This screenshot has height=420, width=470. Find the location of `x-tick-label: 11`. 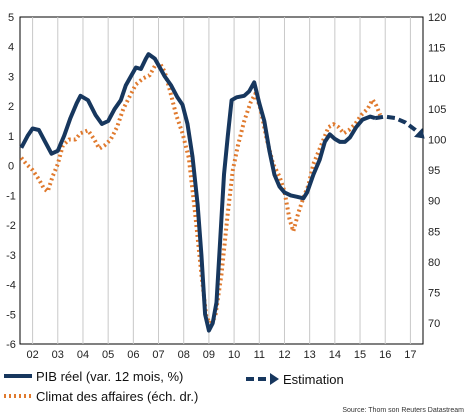

x-tick-label: 11 is located at coordinates (259, 355).